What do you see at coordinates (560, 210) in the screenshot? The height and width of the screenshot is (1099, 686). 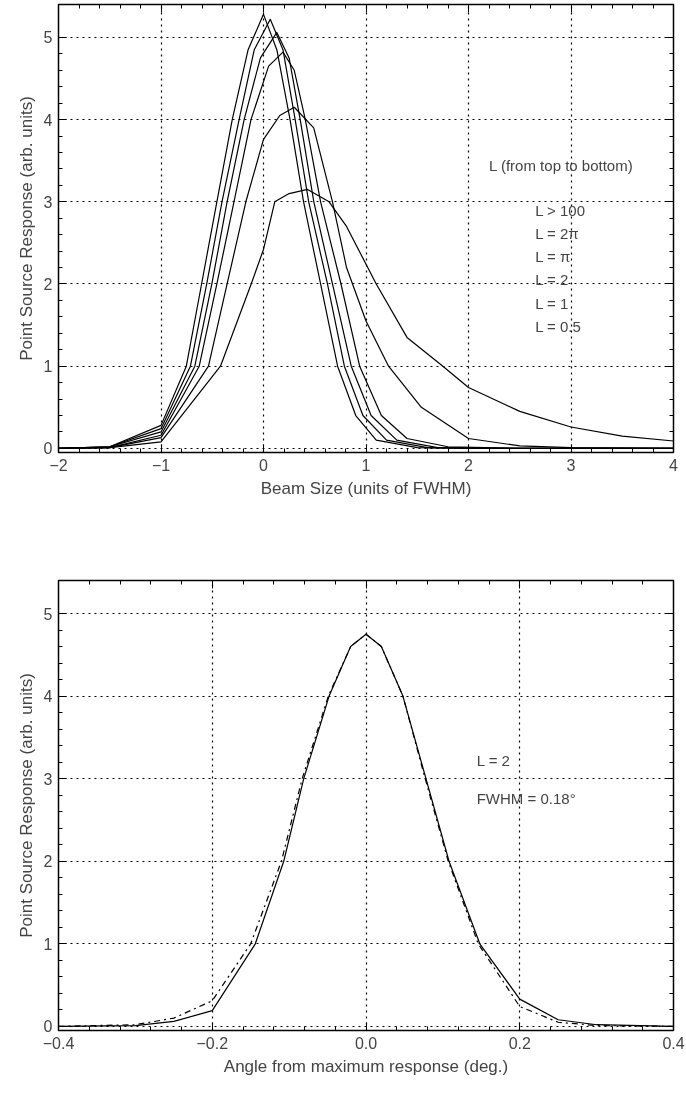 I see `annotation: L > 100` at bounding box center [560, 210].